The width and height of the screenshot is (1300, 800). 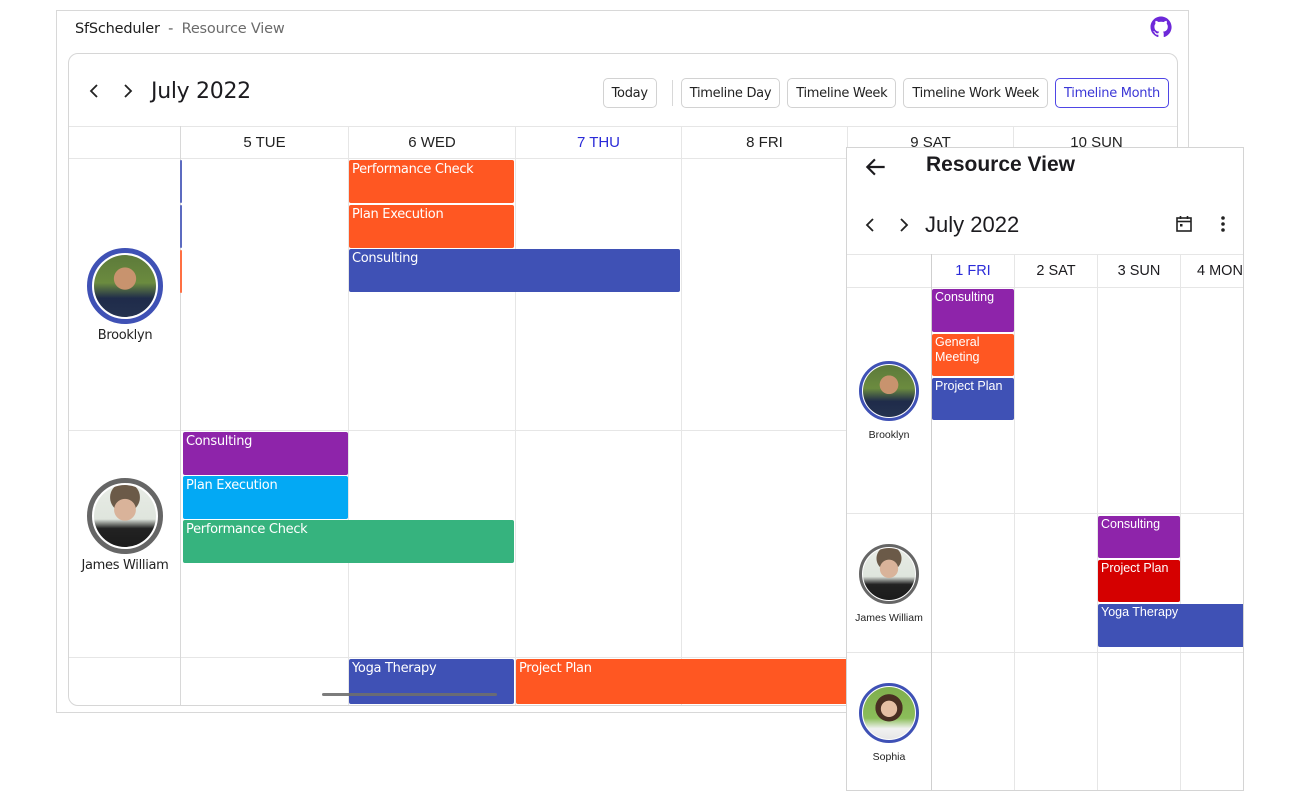 I want to click on mobile-day-header-2-sat: 2 SAT, so click(x=1056, y=270).